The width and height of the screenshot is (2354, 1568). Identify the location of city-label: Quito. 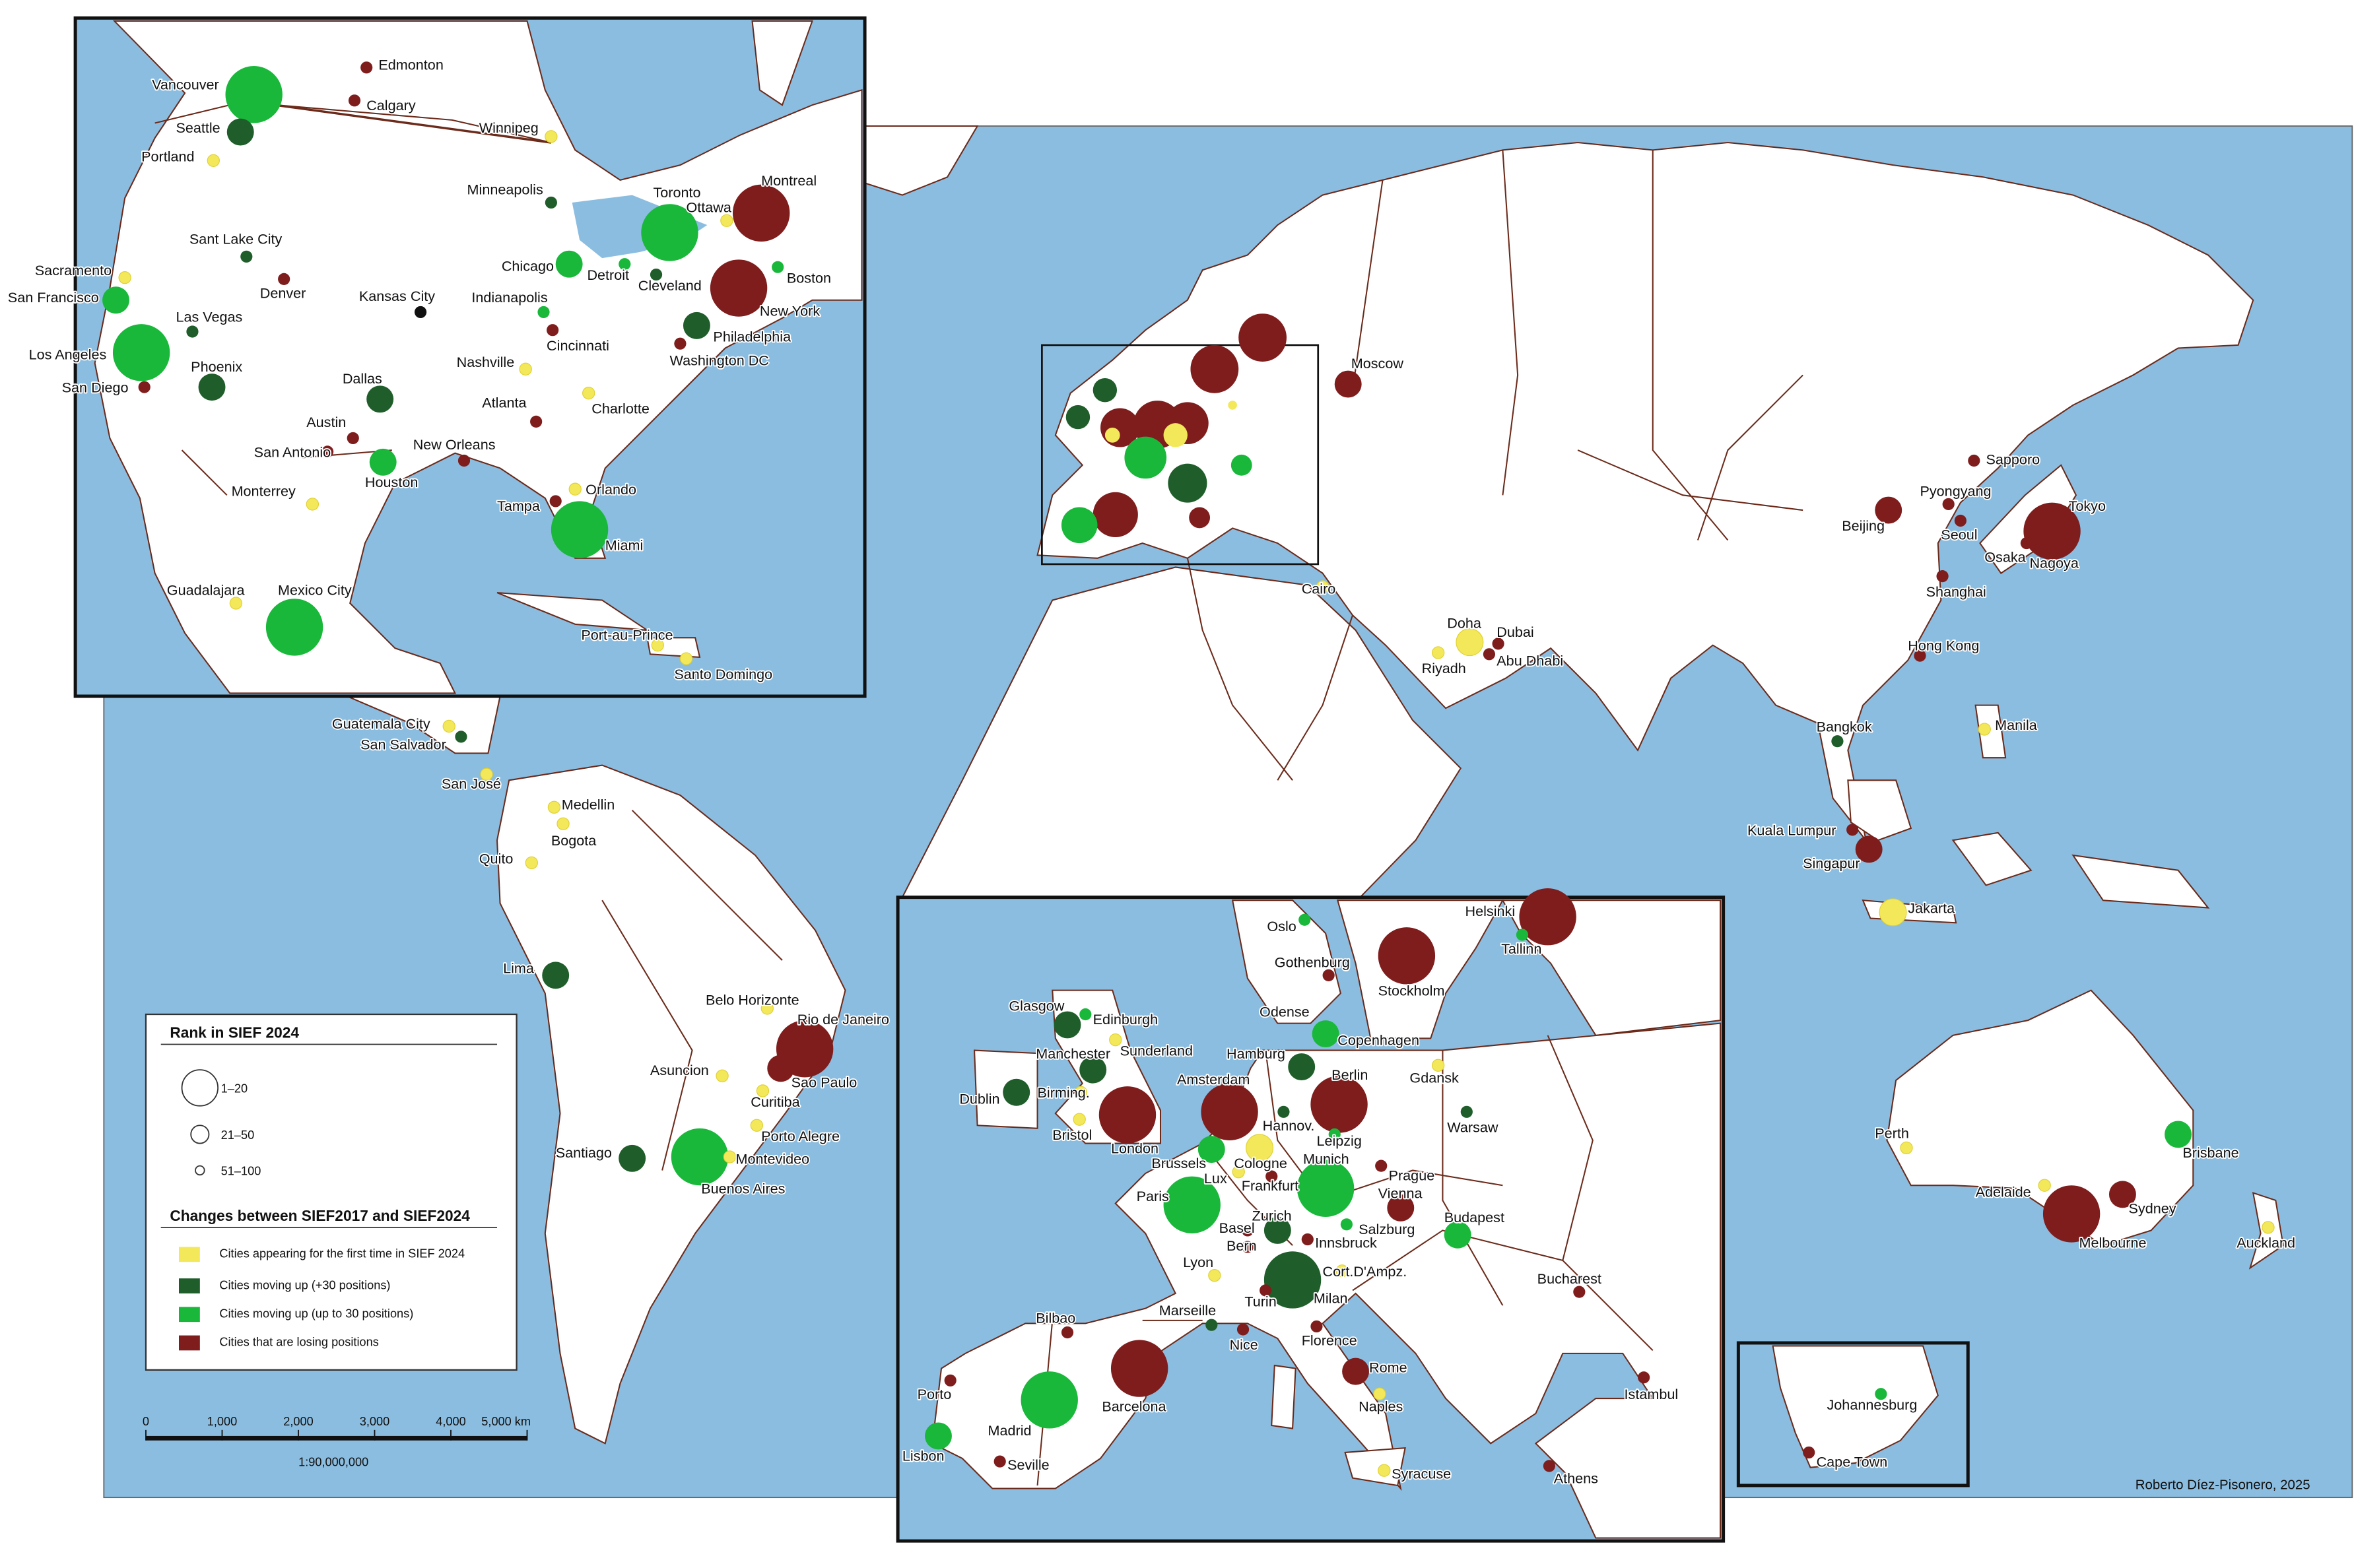
(497, 859).